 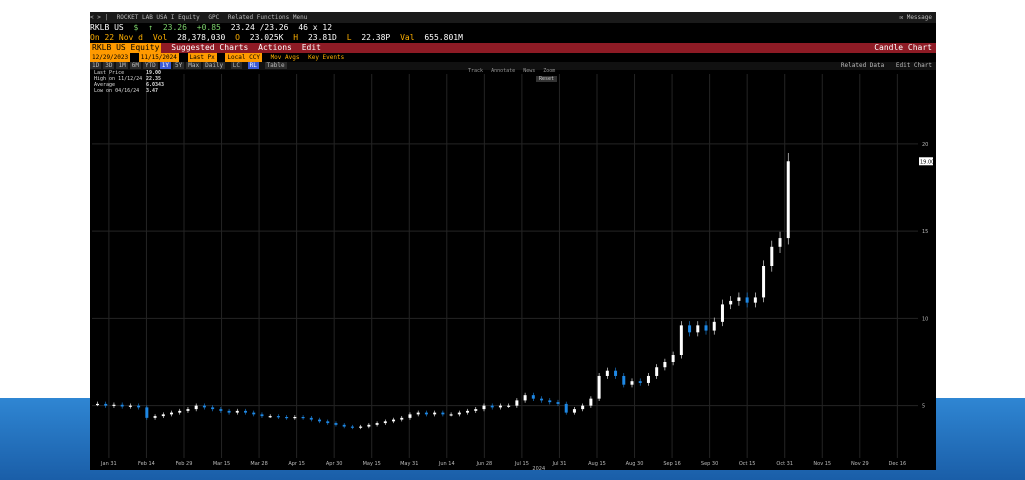 What do you see at coordinates (860, 464) in the screenshot?
I see `x-tick-label: Nov 29` at bounding box center [860, 464].